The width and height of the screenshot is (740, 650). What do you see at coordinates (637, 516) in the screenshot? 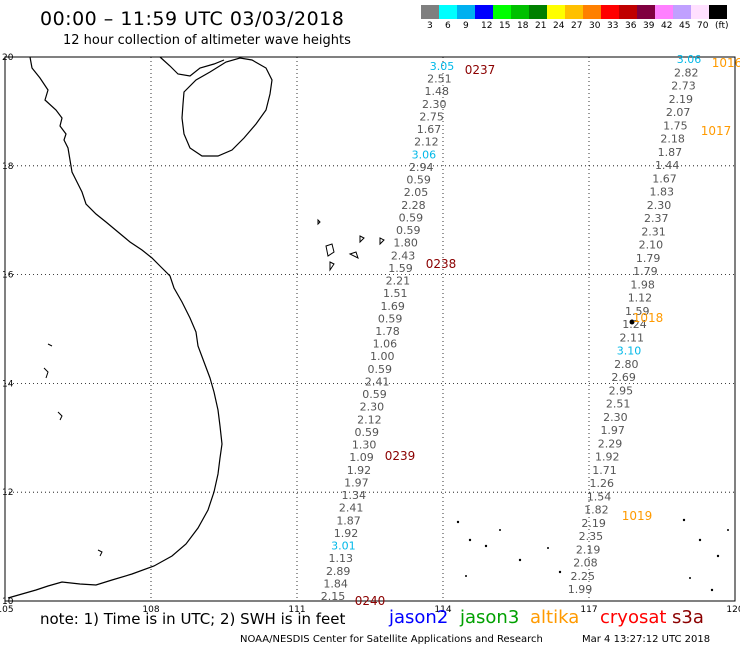
I see `track-label: 1019` at bounding box center [637, 516].